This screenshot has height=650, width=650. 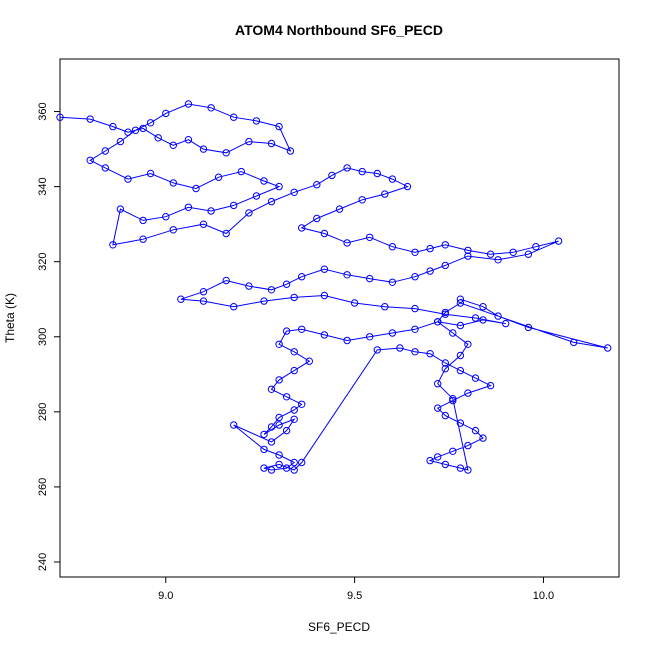 I want to click on y-tick-label: 320, so click(x=43, y=262).